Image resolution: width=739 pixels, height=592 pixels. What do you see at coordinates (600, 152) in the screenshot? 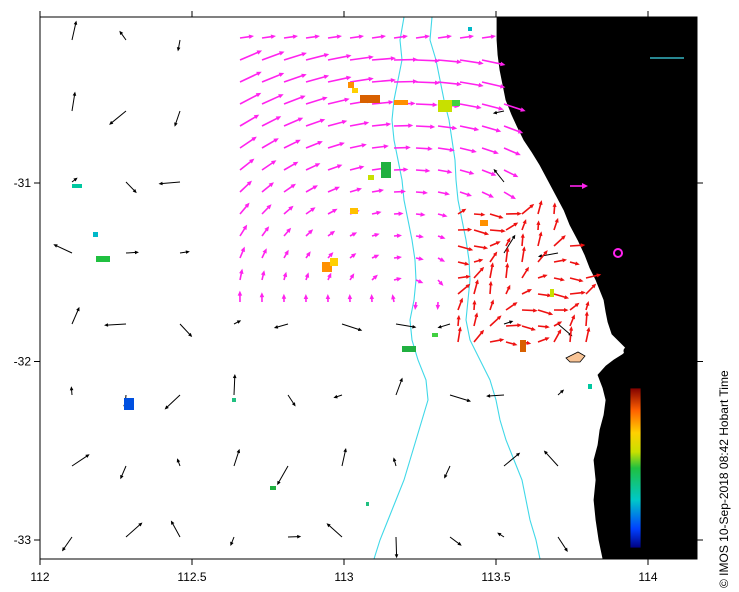
I see `hf-legend-title: HF radar velocity` at bounding box center [600, 152].